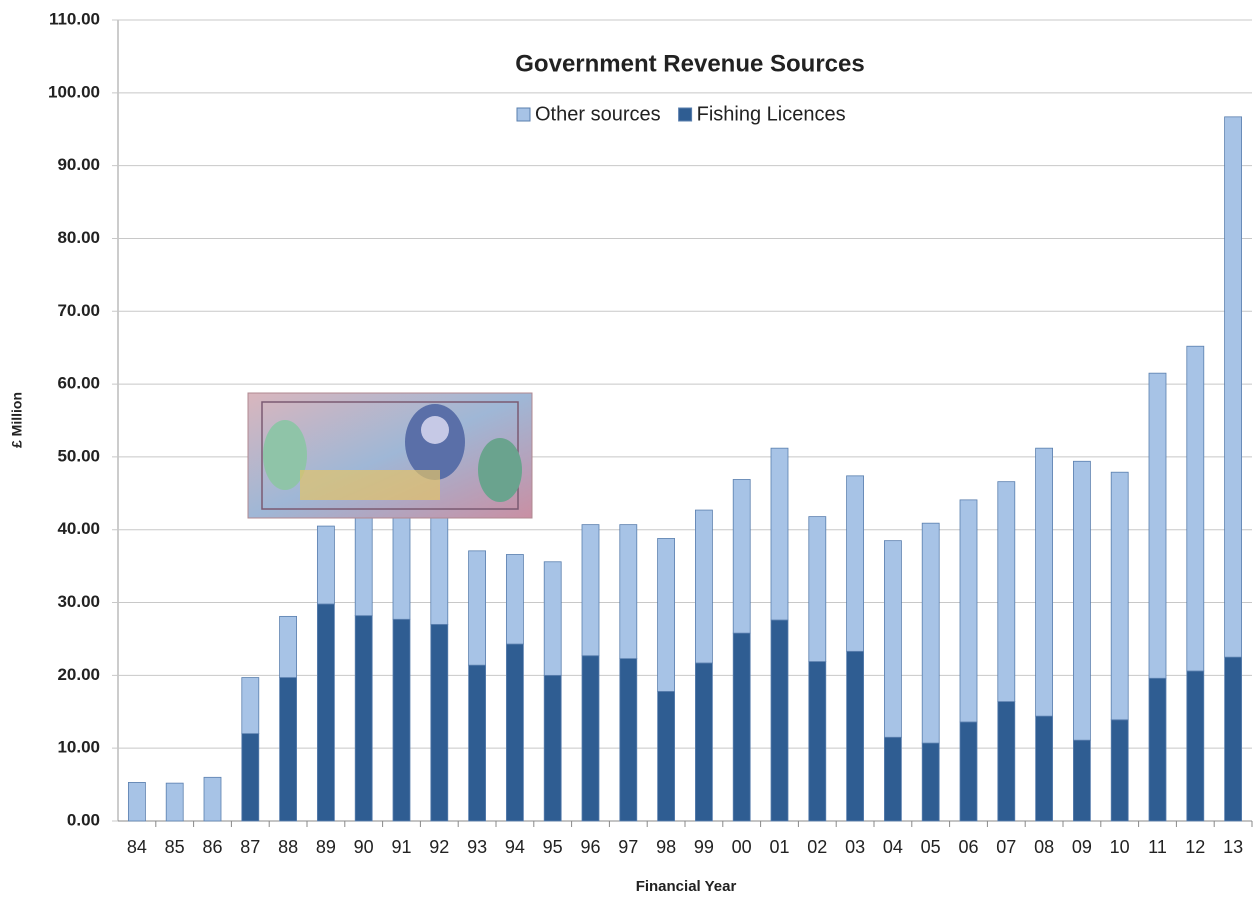 Image resolution: width=1258 pixels, height=897 pixels. What do you see at coordinates (689, 63) in the screenshot?
I see `chart-title: Government Revenue Sources` at bounding box center [689, 63].